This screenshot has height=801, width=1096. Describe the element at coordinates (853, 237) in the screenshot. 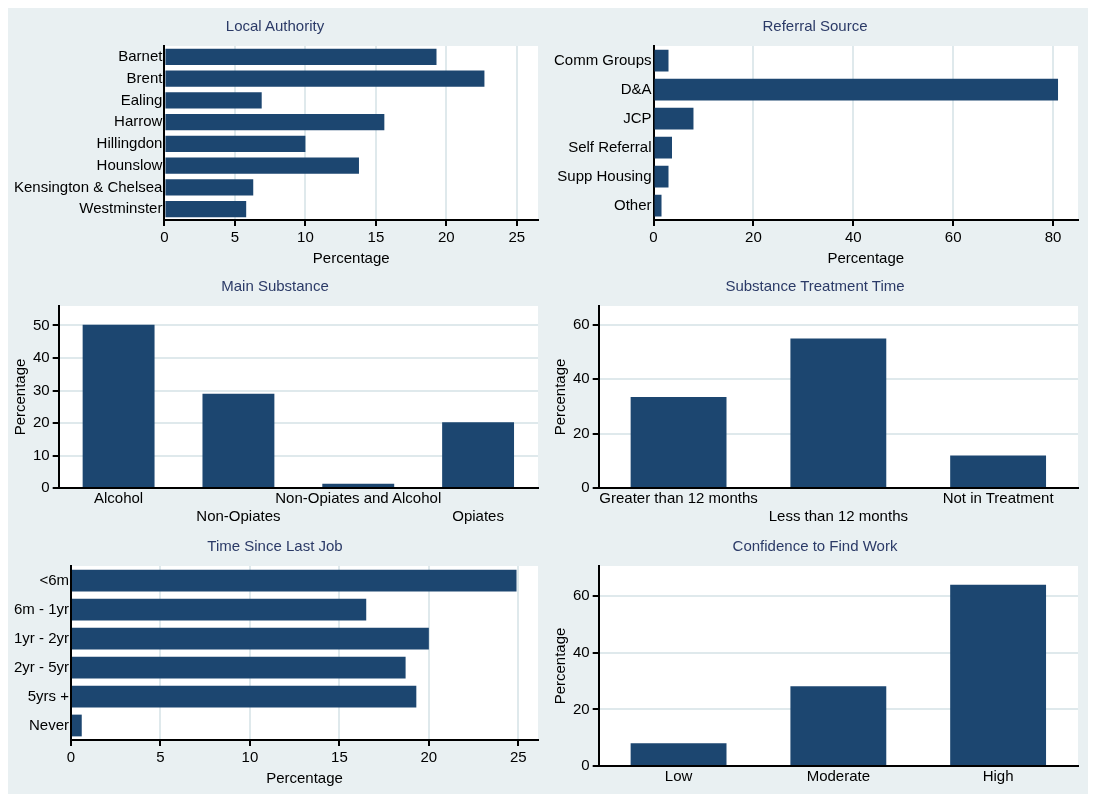

I see `x-tick-label: 40` at that location.